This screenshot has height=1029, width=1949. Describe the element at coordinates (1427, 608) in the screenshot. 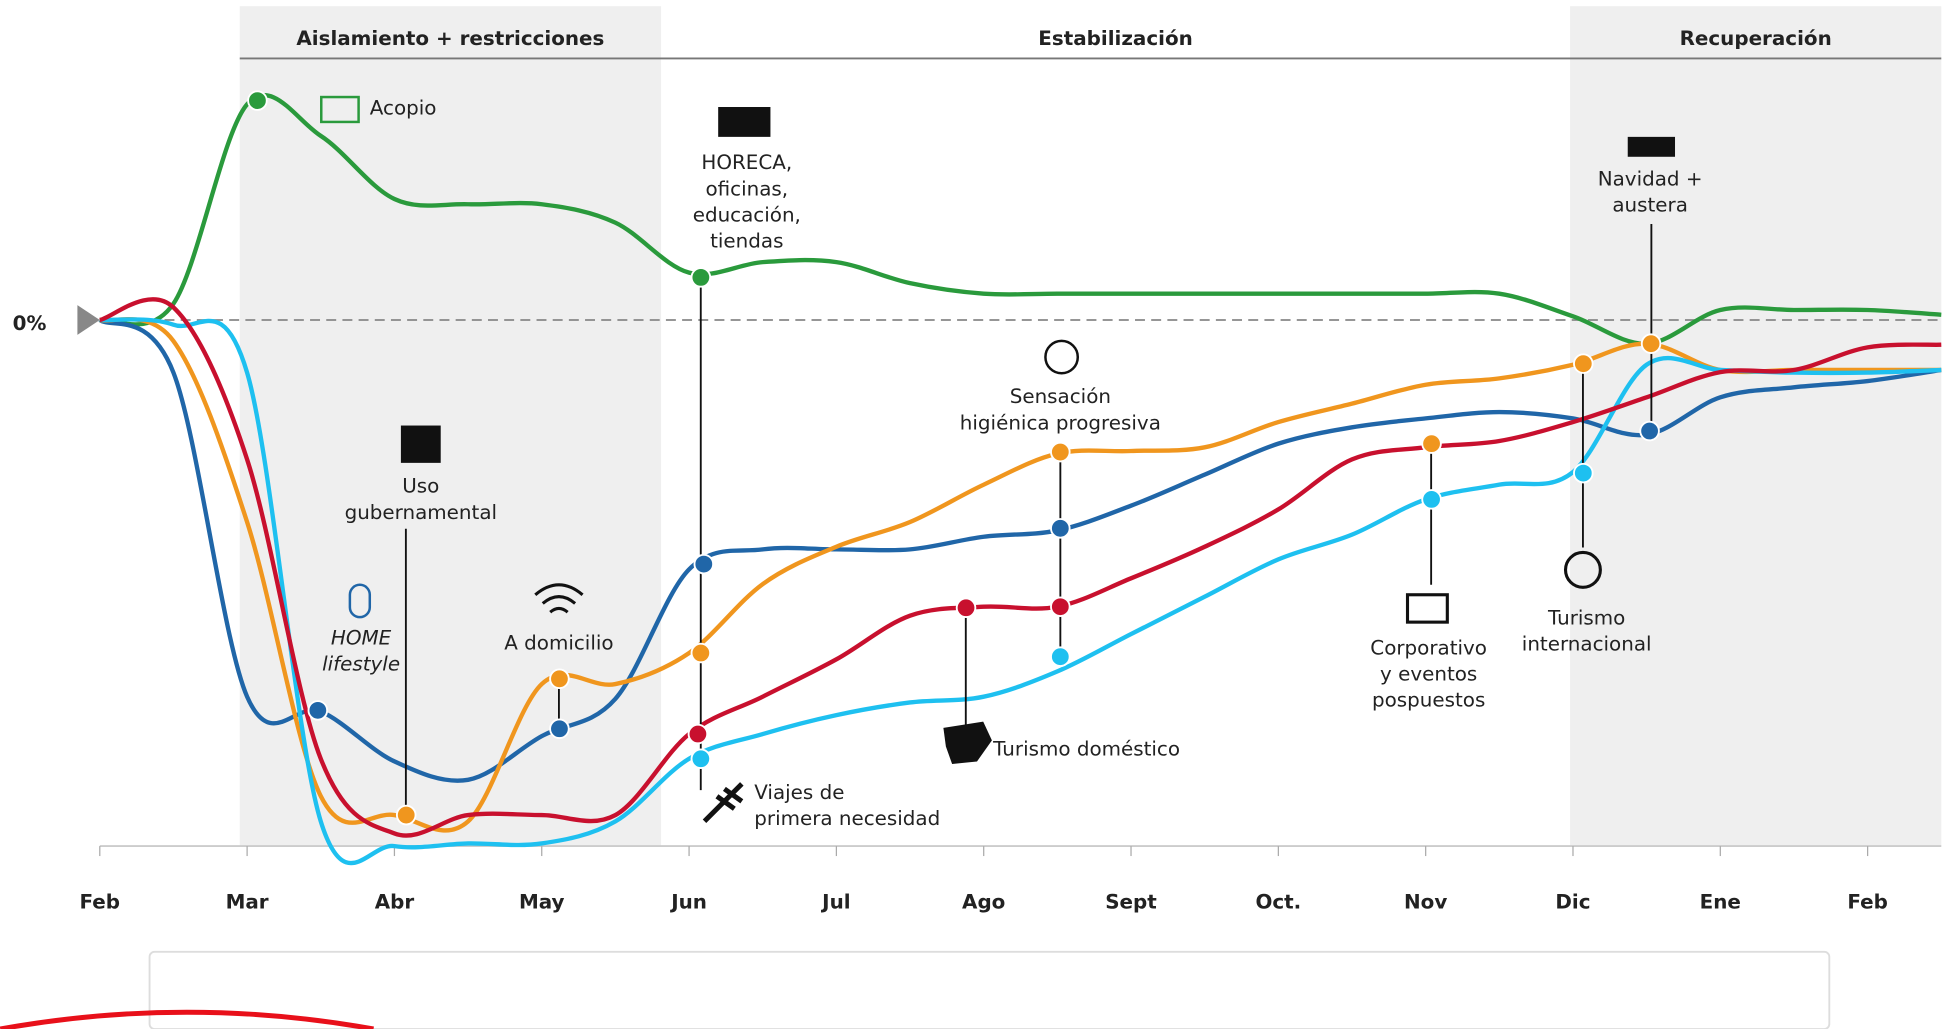

I see `icon-briefcase` at that location.